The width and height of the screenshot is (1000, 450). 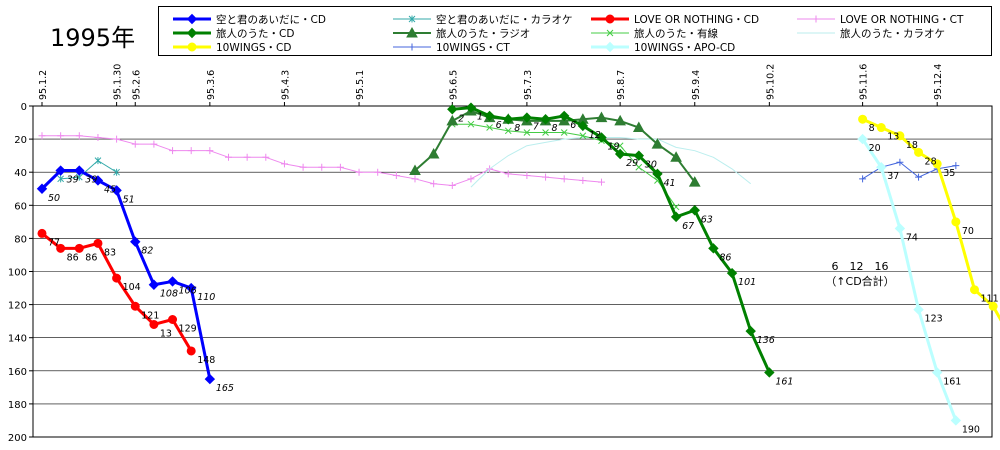 What do you see at coordinates (93, 38) in the screenshot?
I see `chart-title: 1995年` at bounding box center [93, 38].